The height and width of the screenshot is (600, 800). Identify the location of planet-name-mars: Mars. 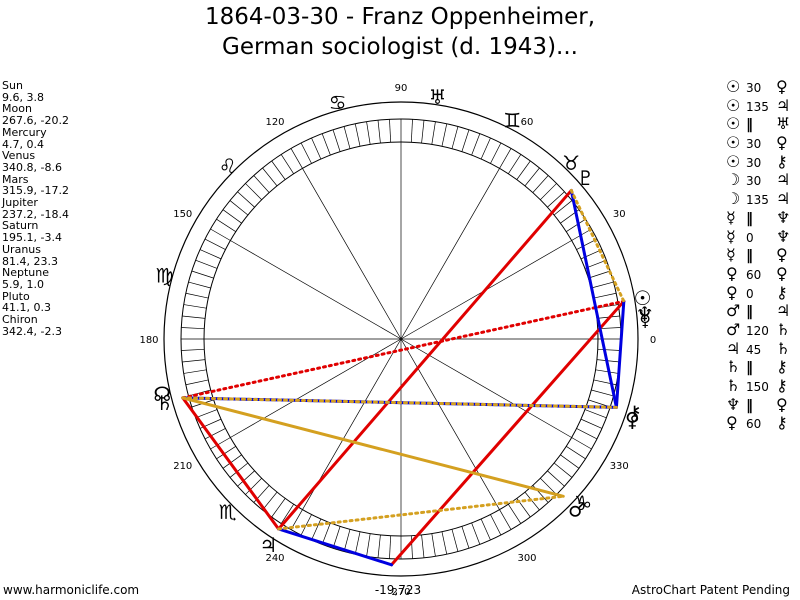
(15, 179).